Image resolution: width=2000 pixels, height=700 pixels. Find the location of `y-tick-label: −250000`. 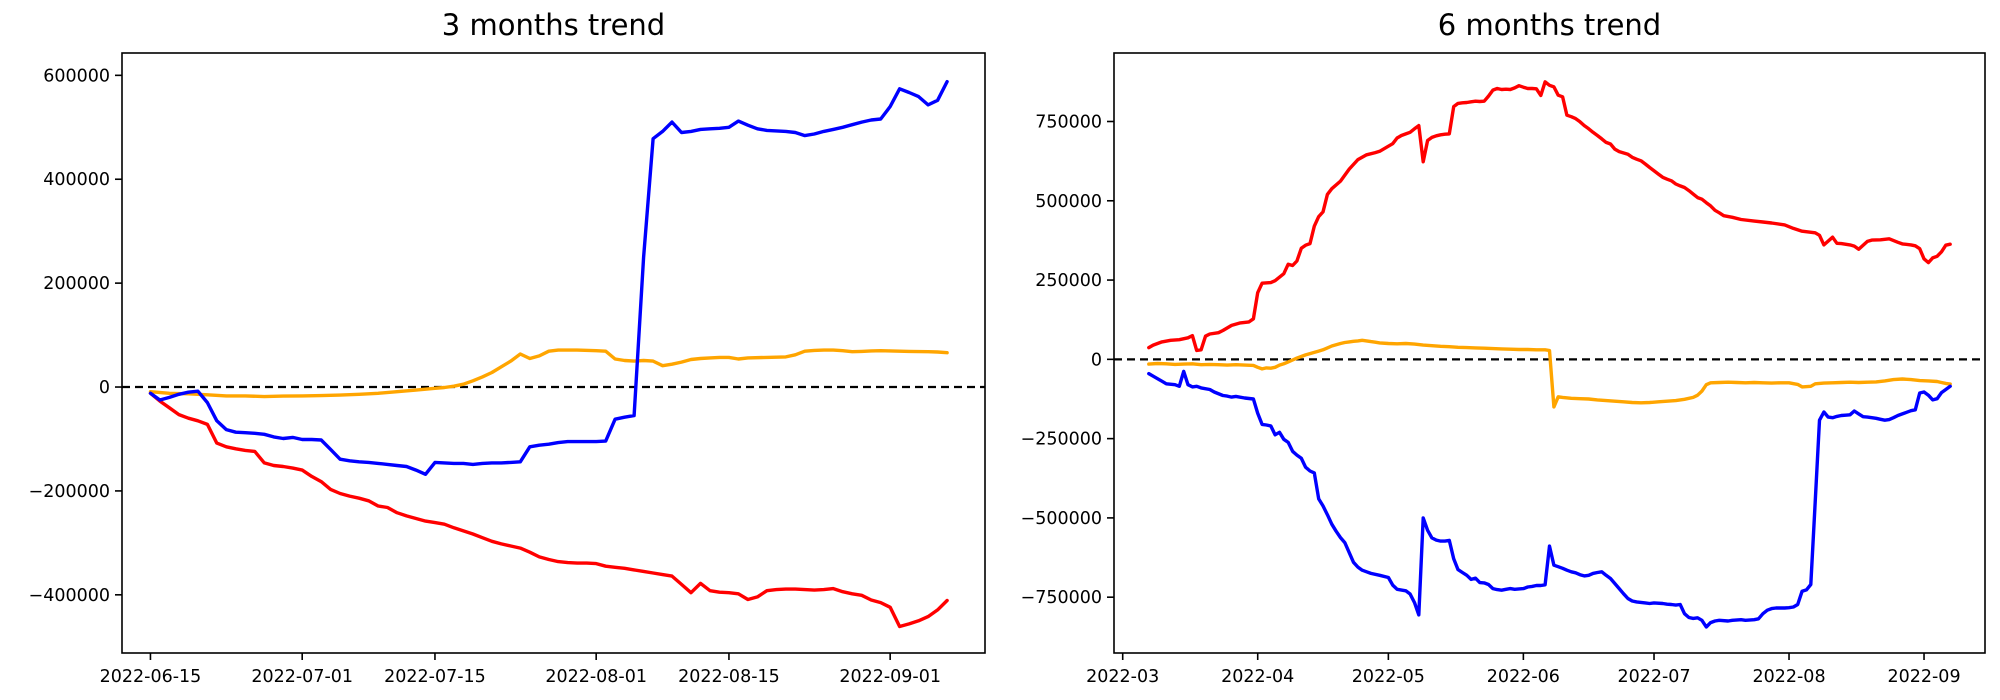

y-tick-label: −250000 is located at coordinates (1061, 440).